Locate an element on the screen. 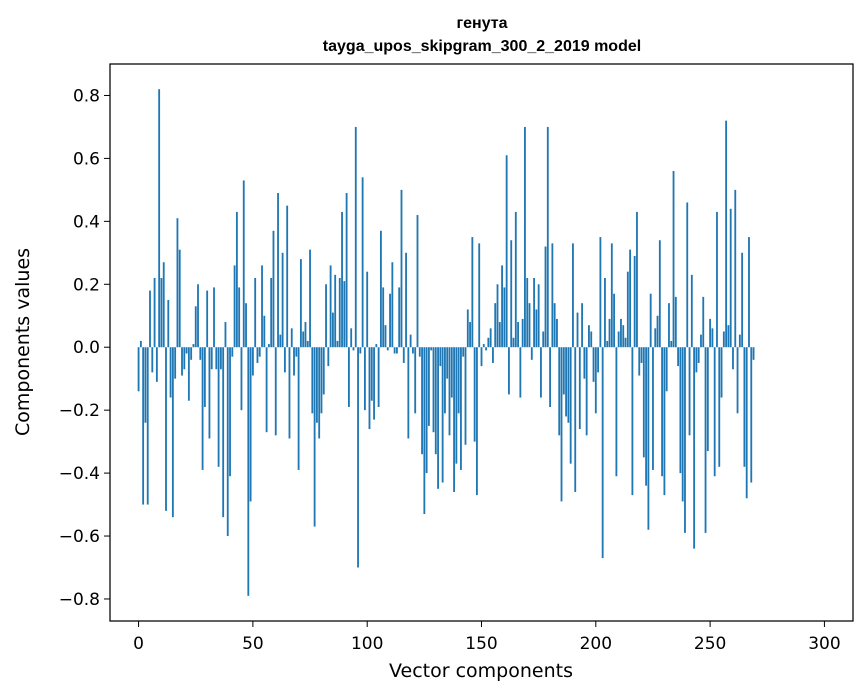 Image resolution: width=867 pixels, height=696 pixels. y-tick-label: 0.8 is located at coordinates (86, 96).